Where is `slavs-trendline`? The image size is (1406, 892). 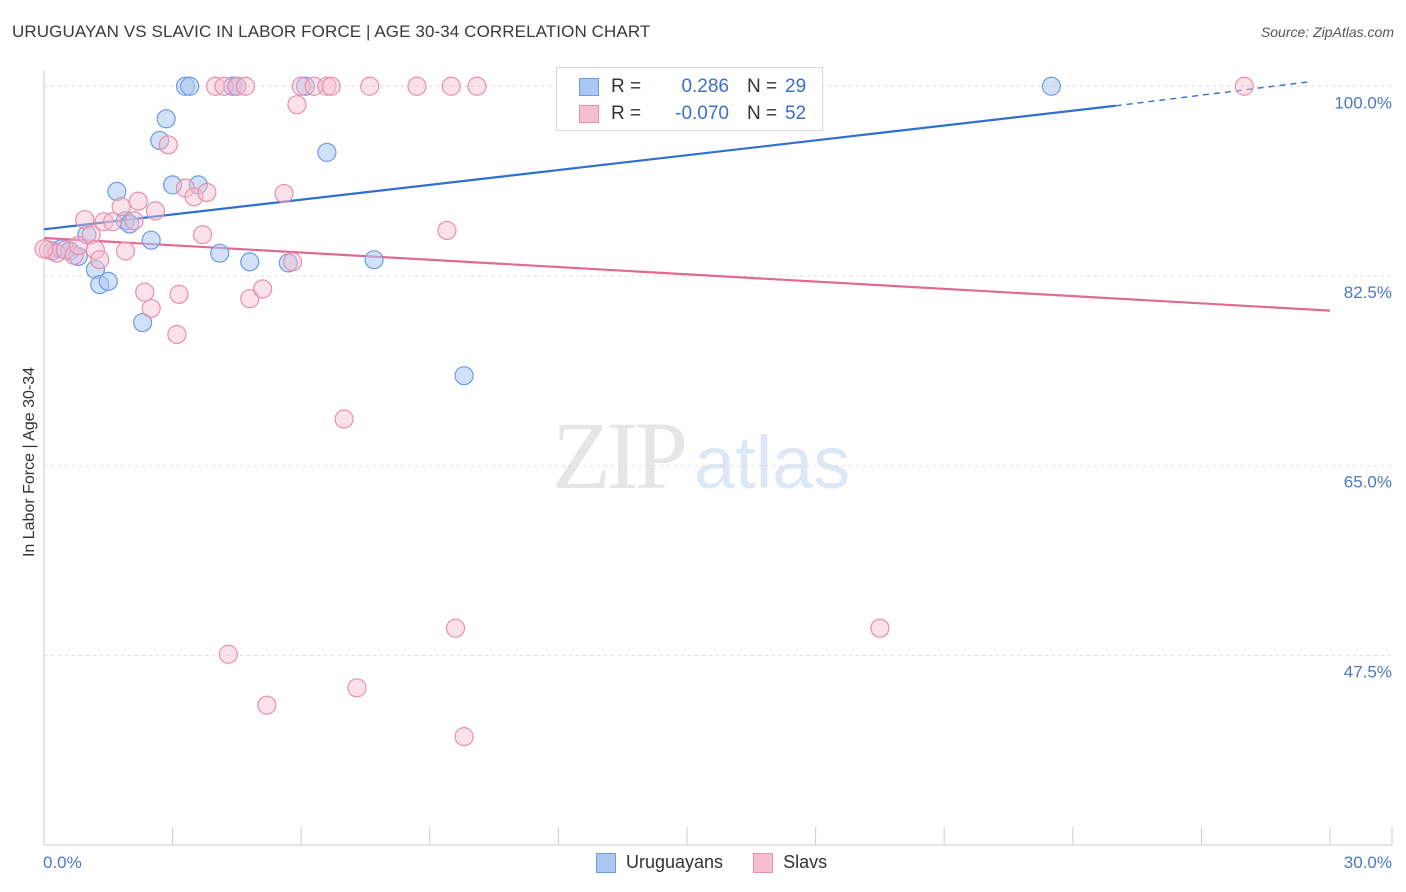
slavs-trendline is located at coordinates (687, 274).